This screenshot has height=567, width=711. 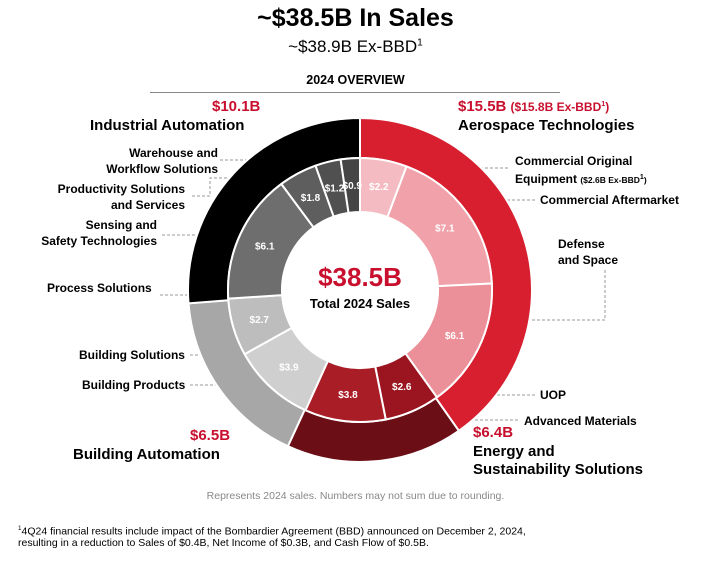 What do you see at coordinates (210, 435) in the screenshot?
I see `building-automation-value: $6.5B` at bounding box center [210, 435].